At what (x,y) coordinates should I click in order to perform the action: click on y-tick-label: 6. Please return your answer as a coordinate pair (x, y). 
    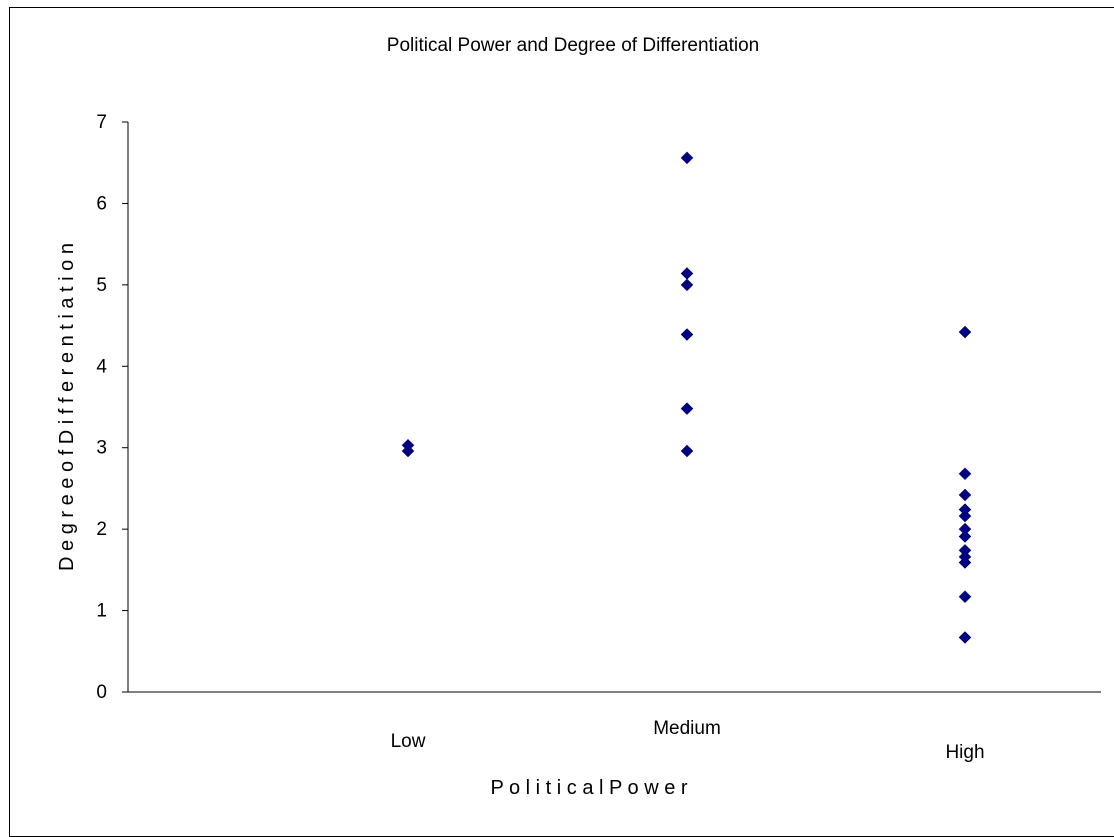
    Looking at the image, I should click on (101, 203).